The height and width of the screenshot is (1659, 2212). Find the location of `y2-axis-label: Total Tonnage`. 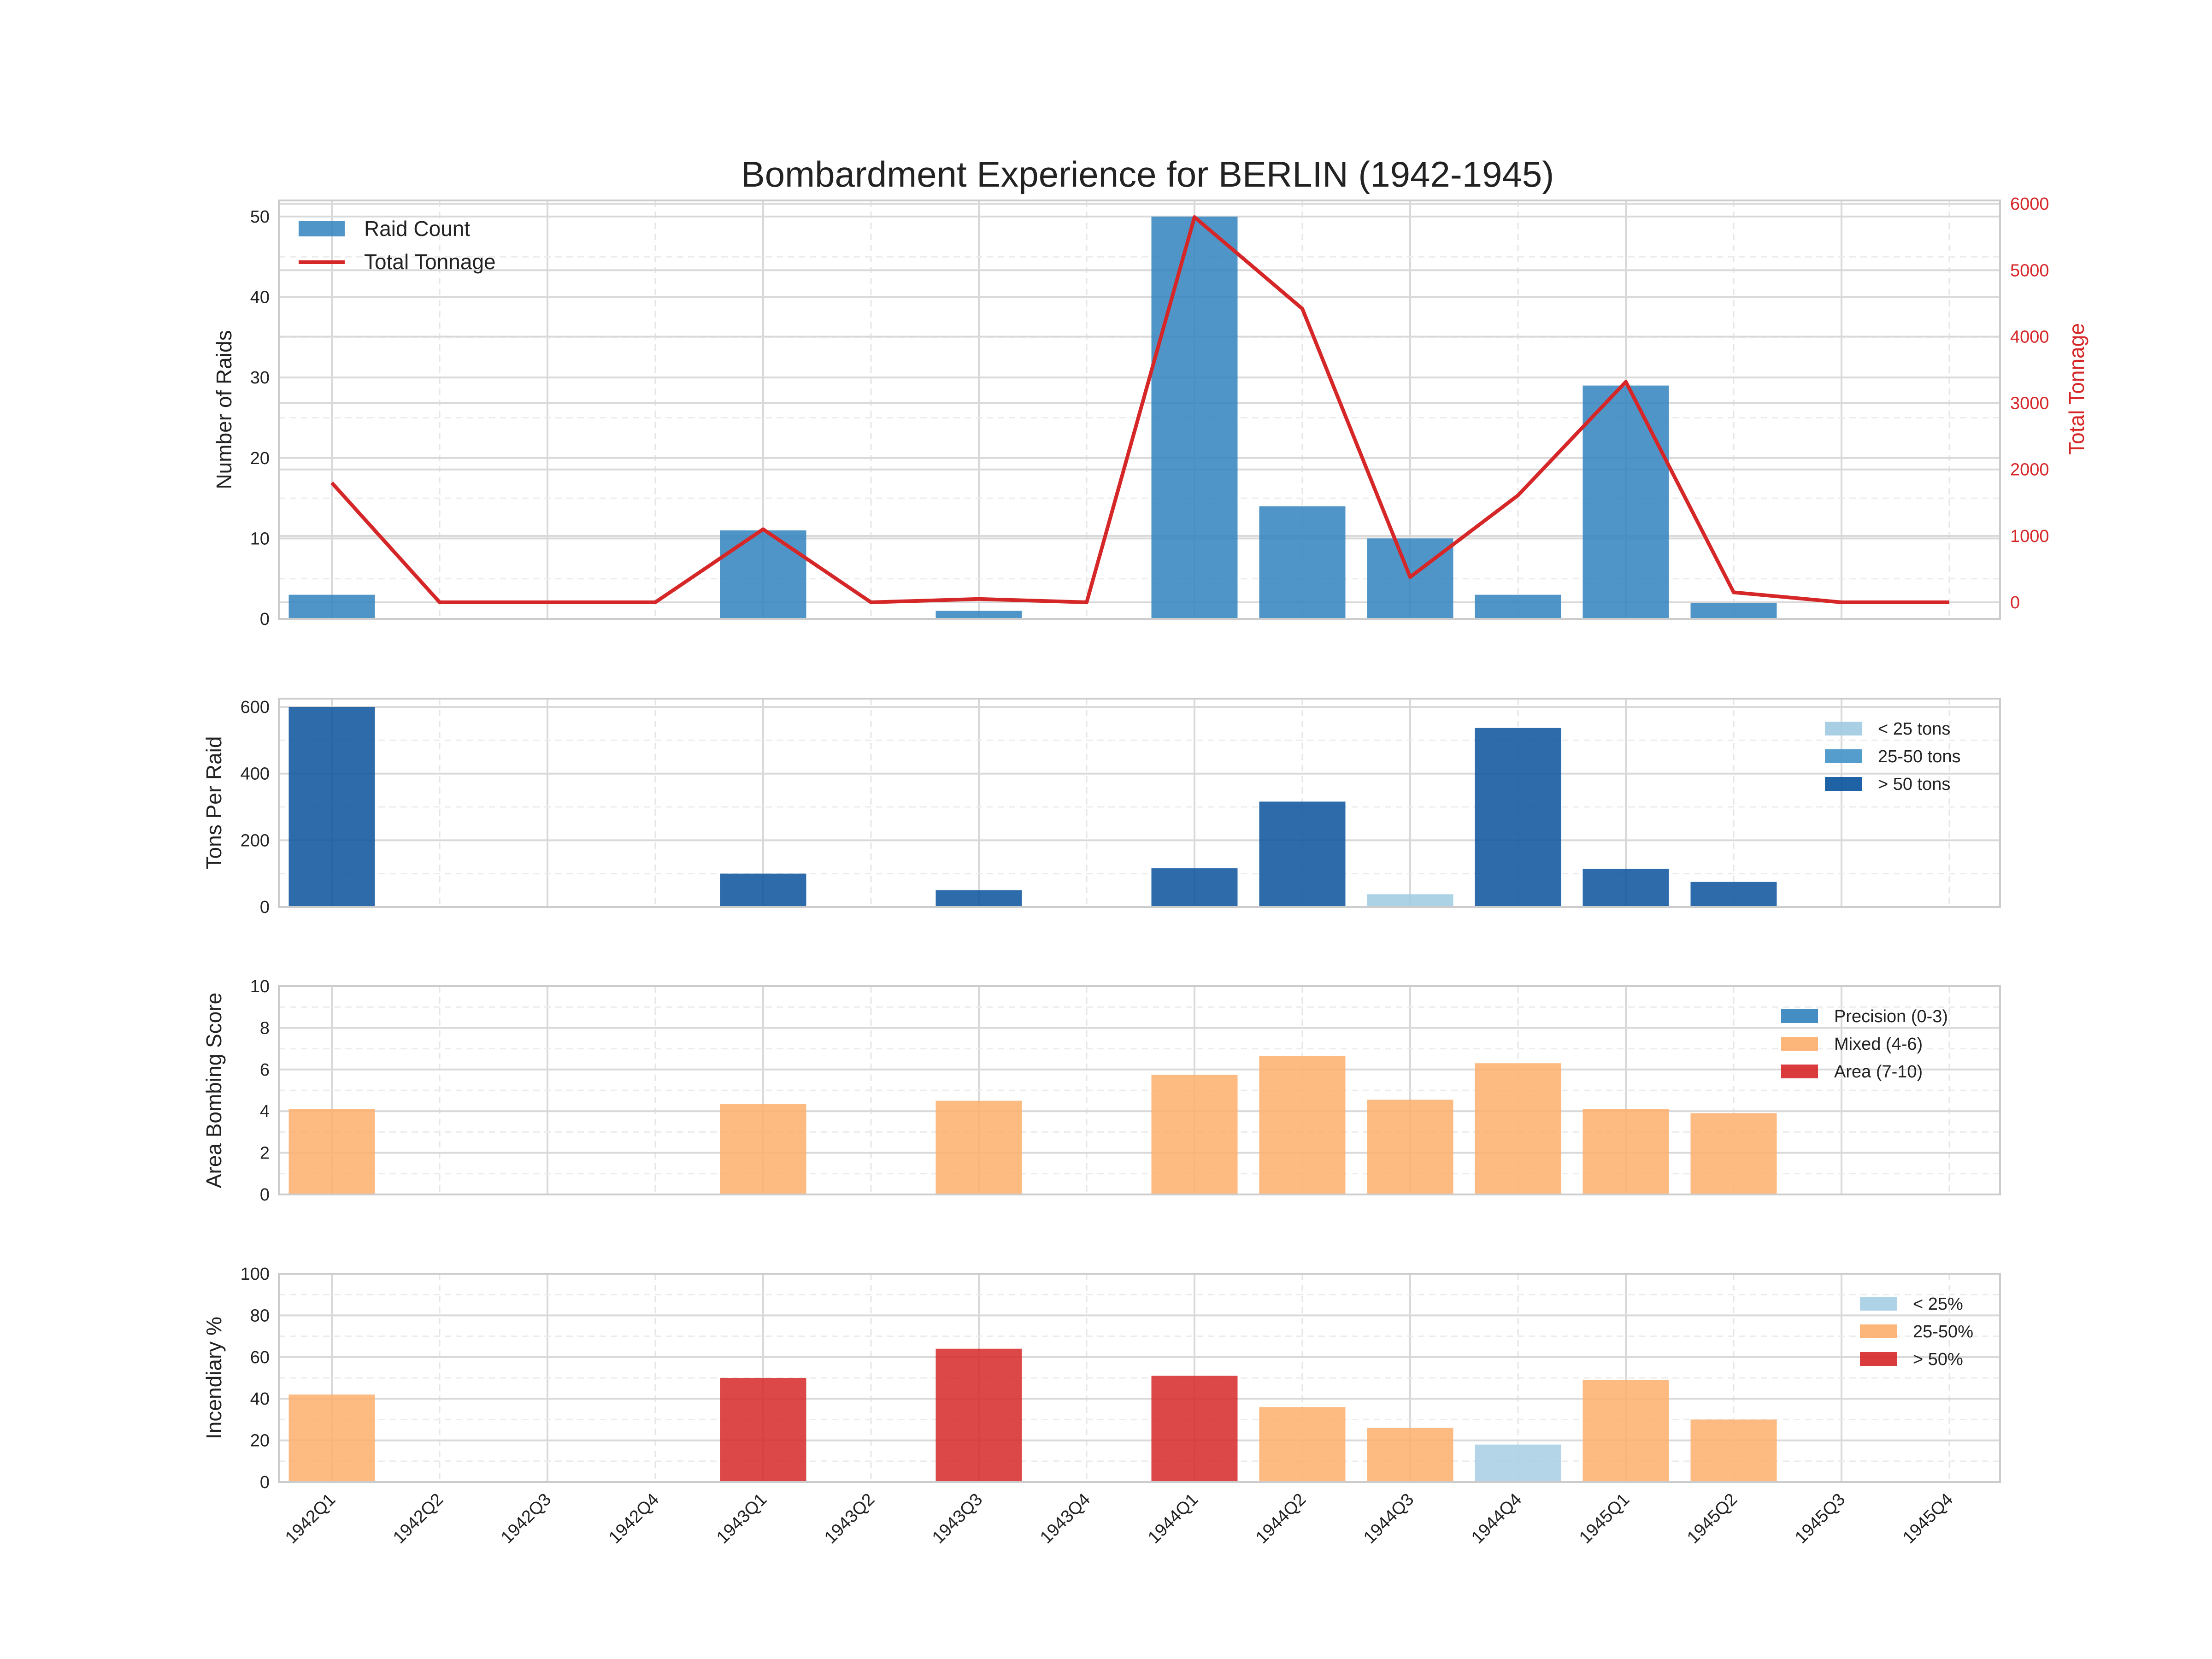

y2-axis-label: Total Tonnage is located at coordinates (2076, 389).